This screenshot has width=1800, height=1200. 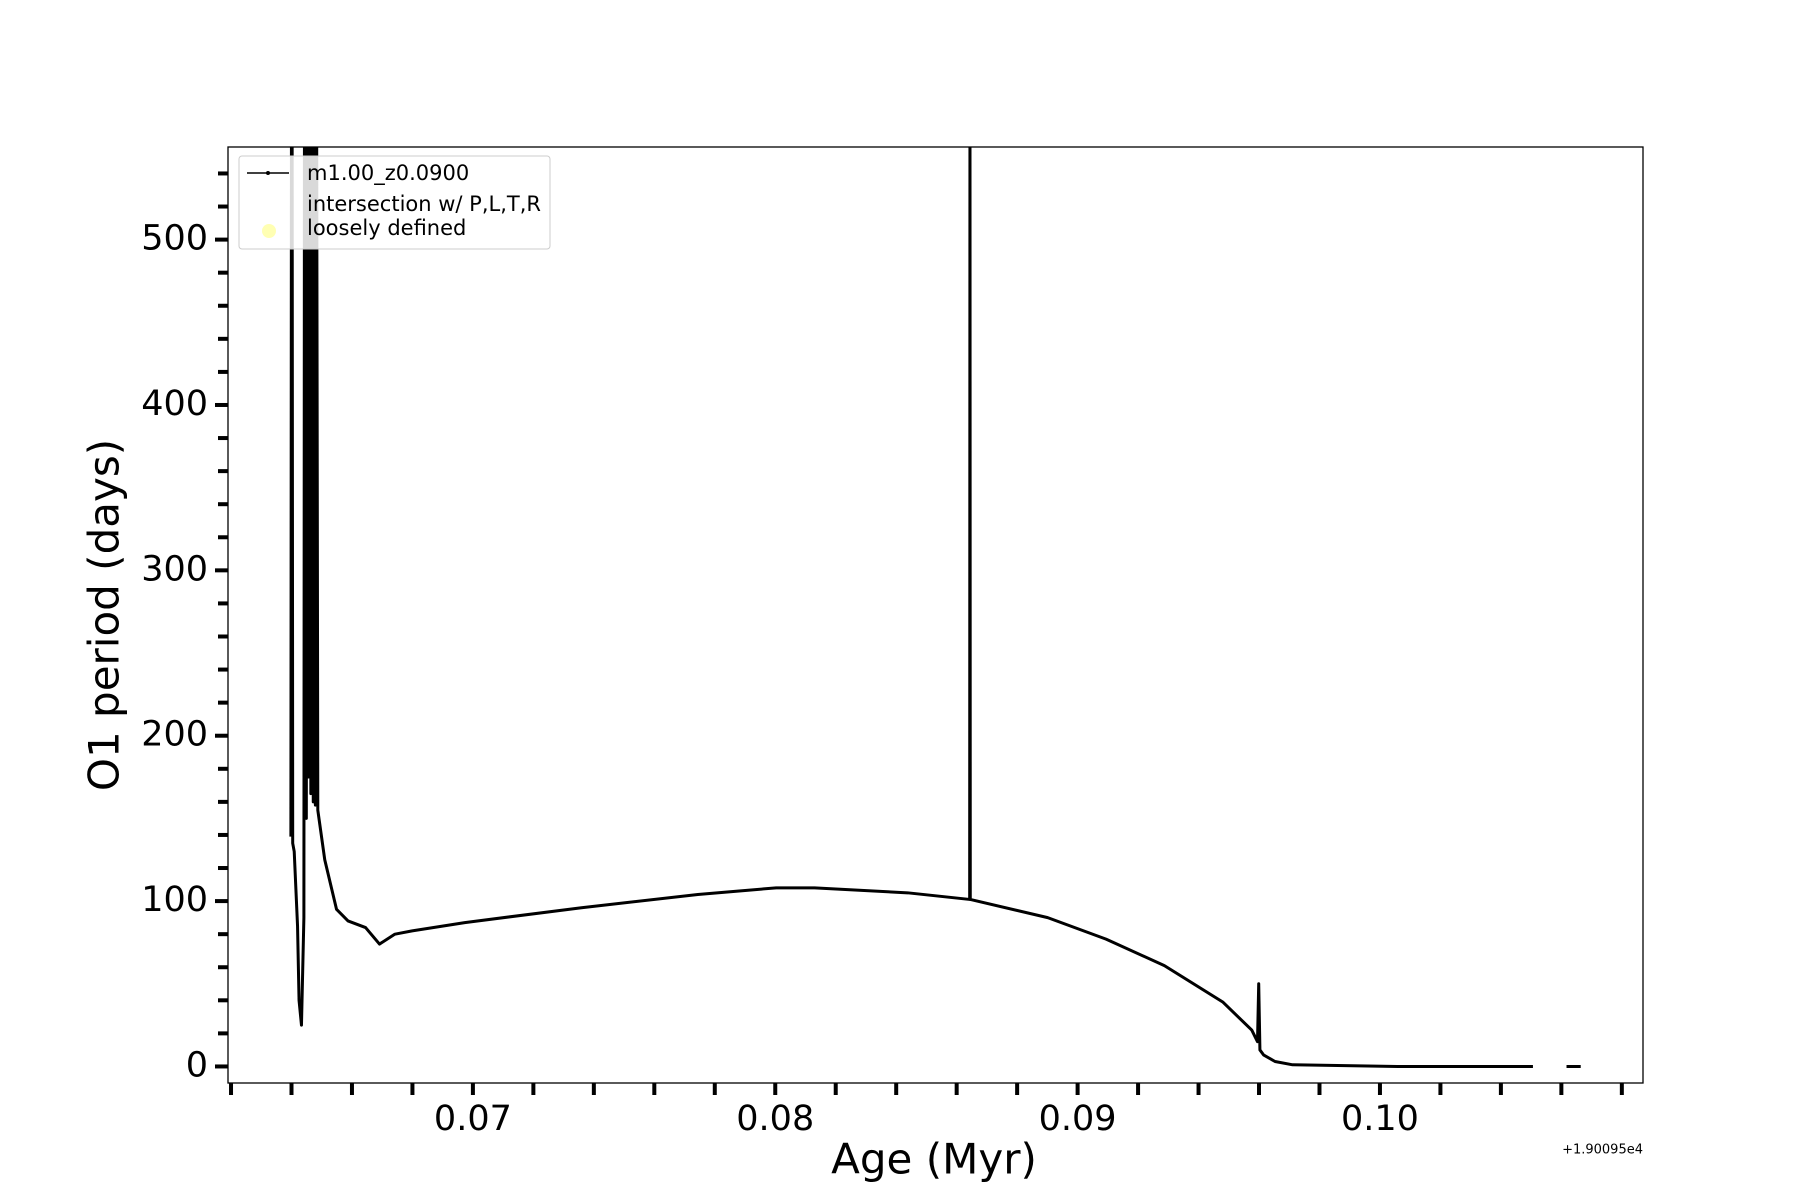 I want to click on y-tick-label: 0, so click(x=197, y=1065).